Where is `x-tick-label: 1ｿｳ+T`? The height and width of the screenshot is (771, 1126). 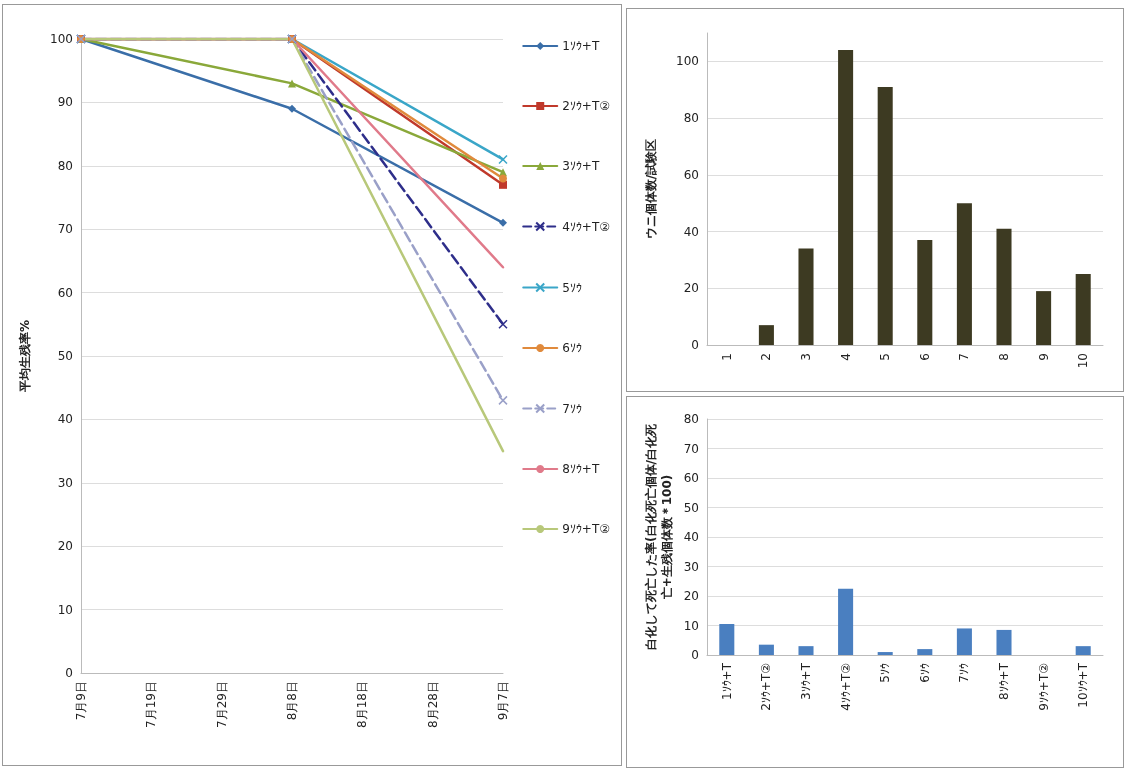 x-tick-label: 1ｿｳ+T is located at coordinates (726, 681).